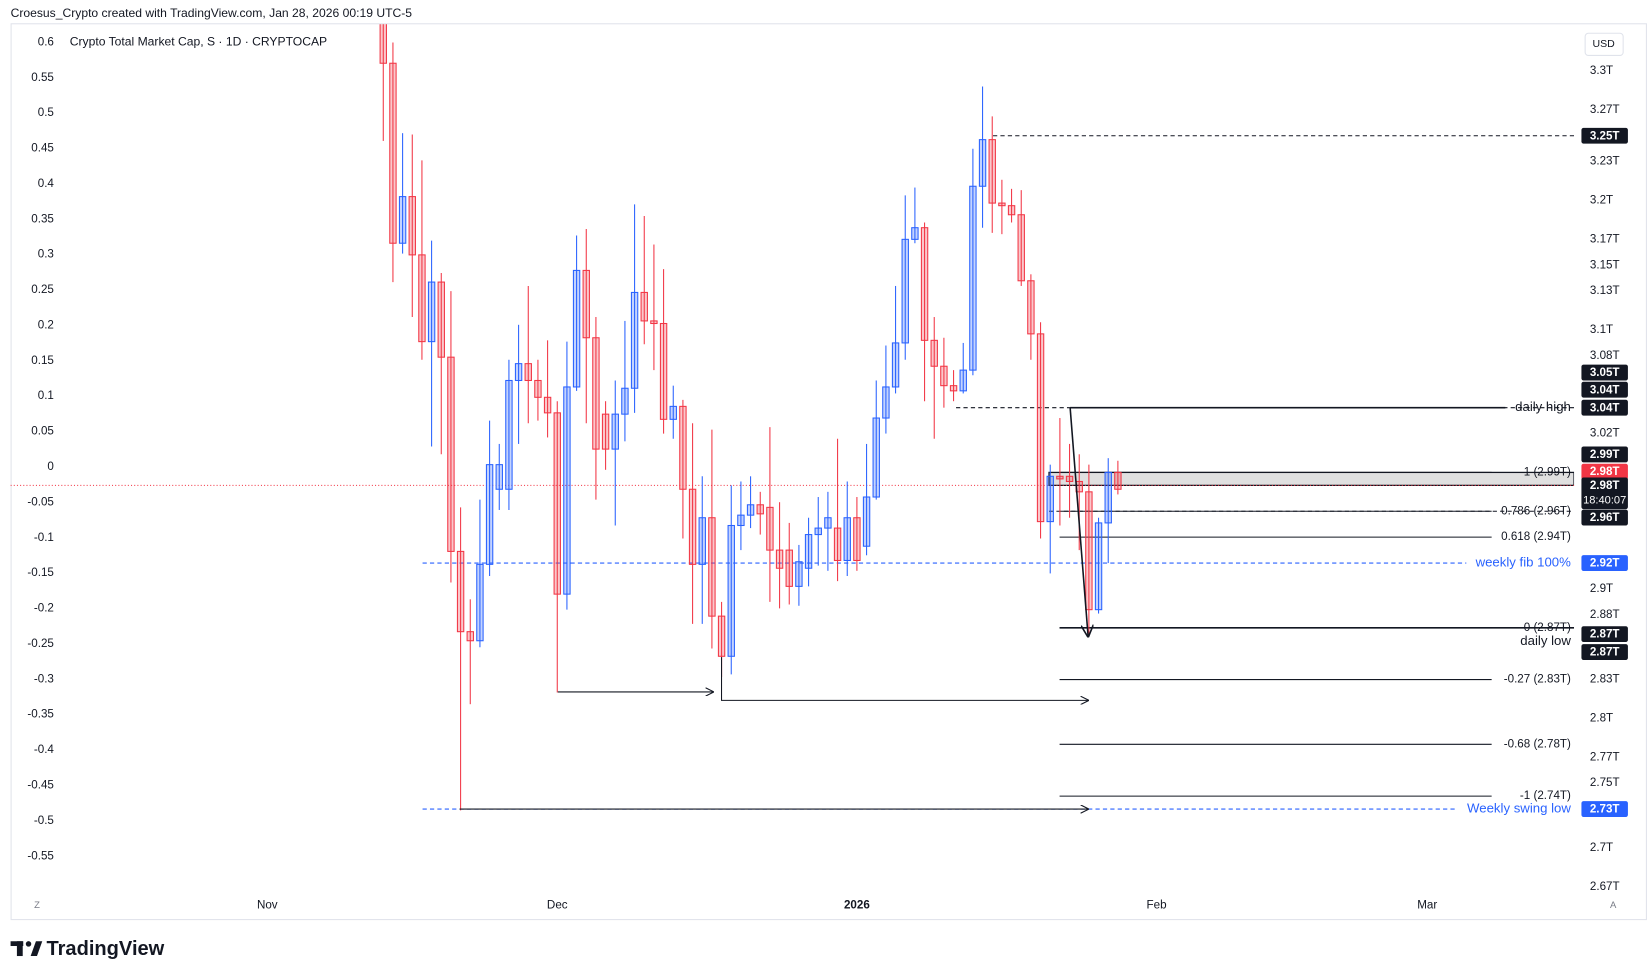  Describe the element at coordinates (1537, 743) in the screenshot. I see `fib-label: -0.68 (2.78T)` at that location.